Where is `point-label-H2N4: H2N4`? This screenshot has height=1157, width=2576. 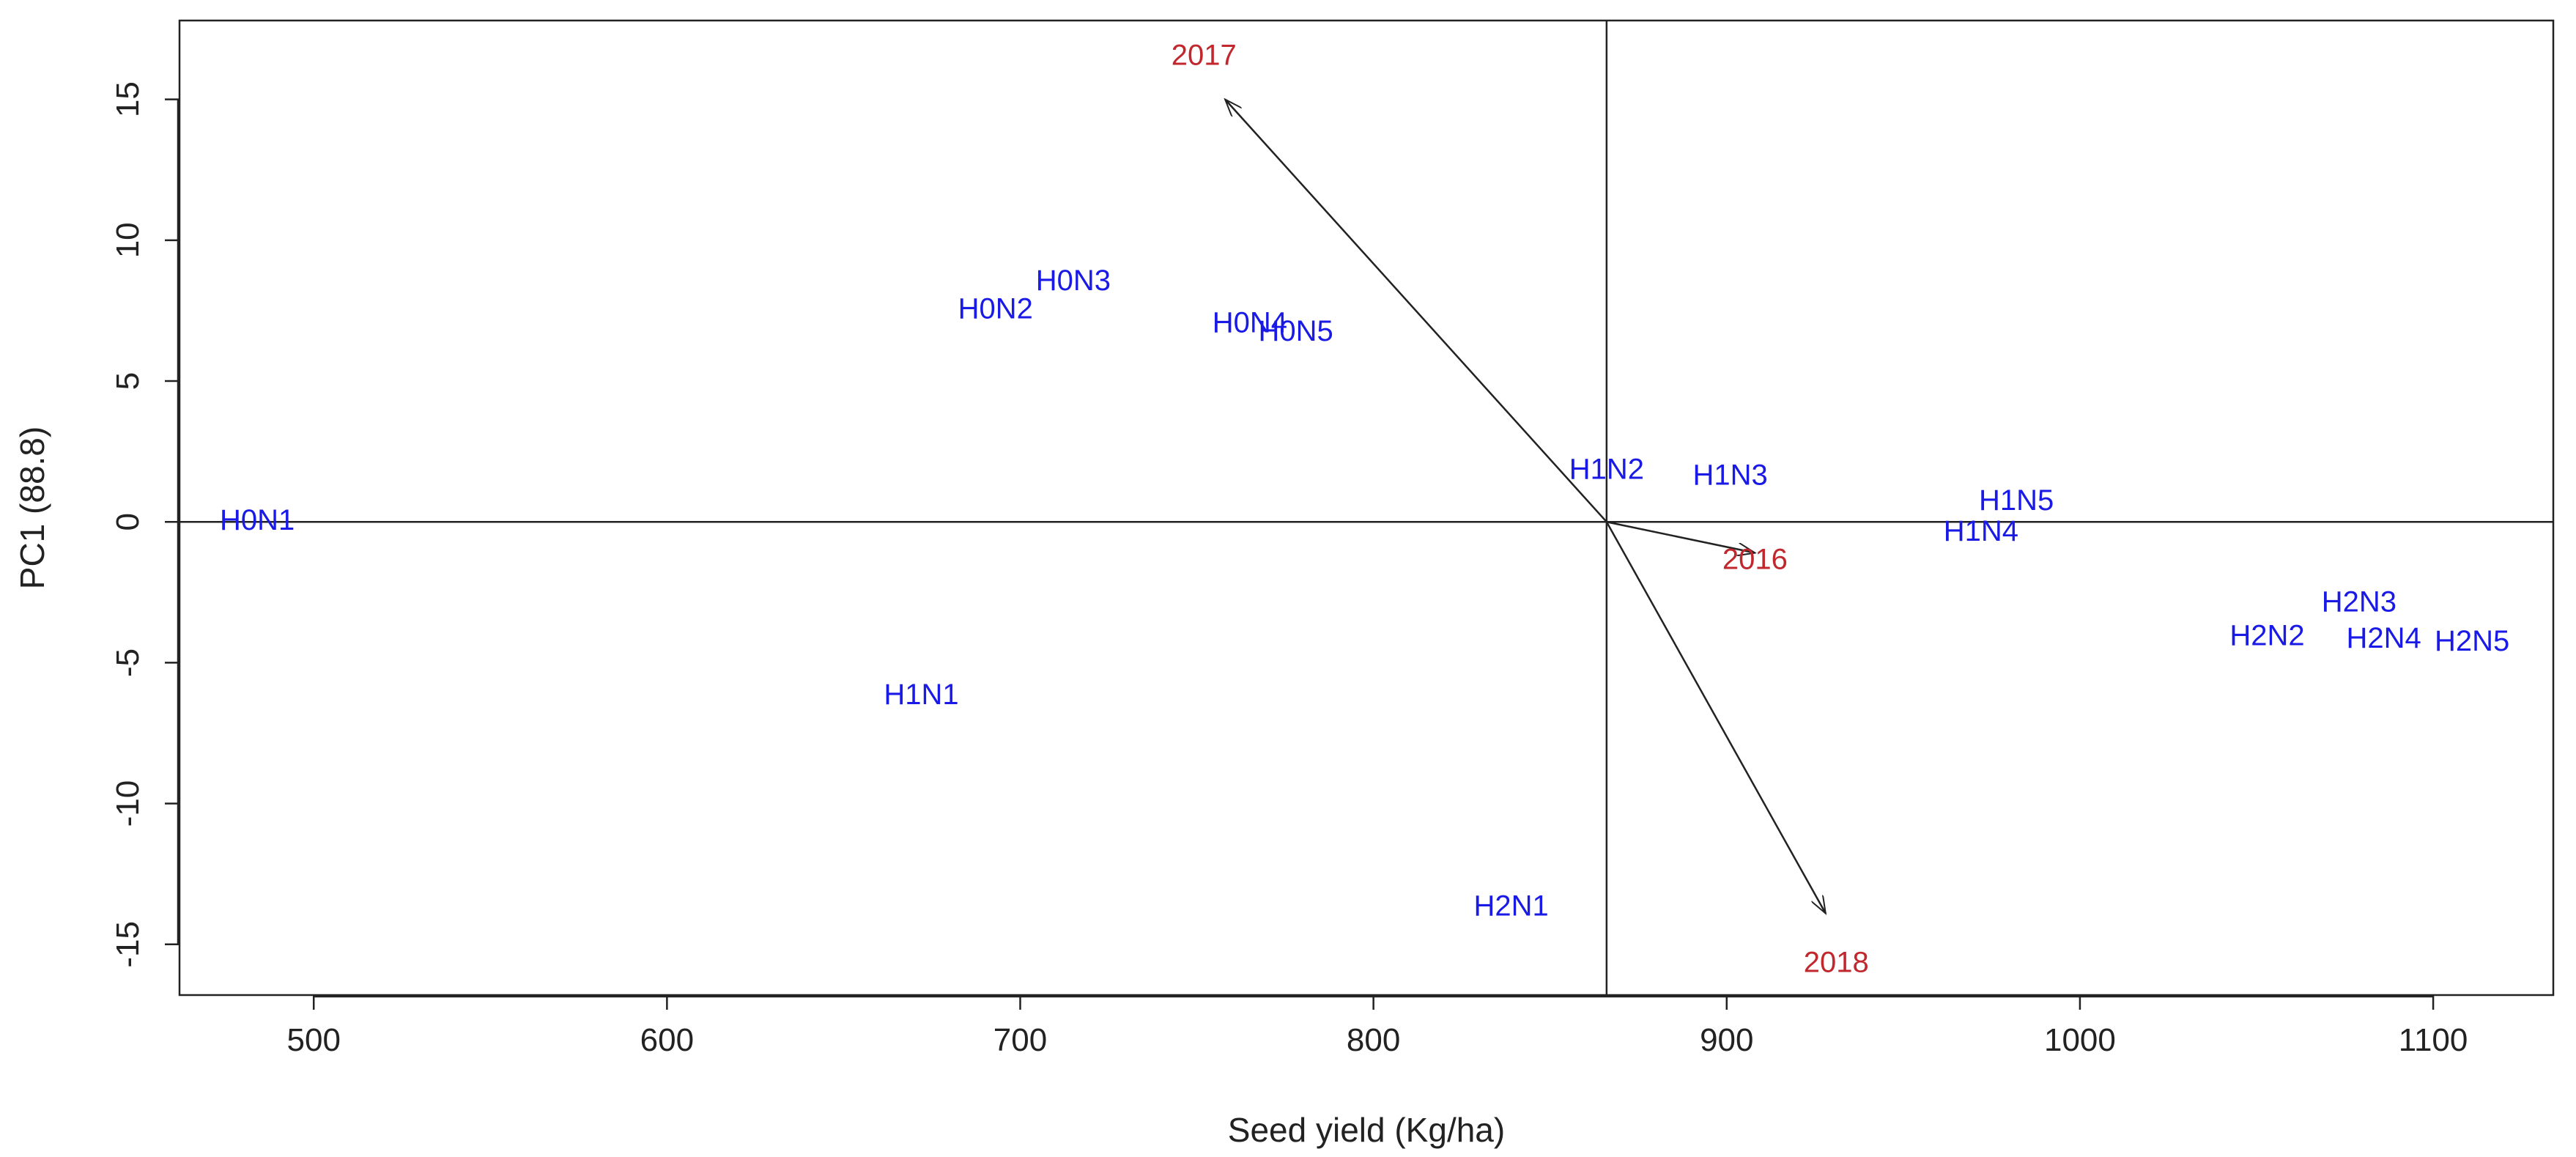
point-label-H2N4: H2N4 is located at coordinates (2383, 638).